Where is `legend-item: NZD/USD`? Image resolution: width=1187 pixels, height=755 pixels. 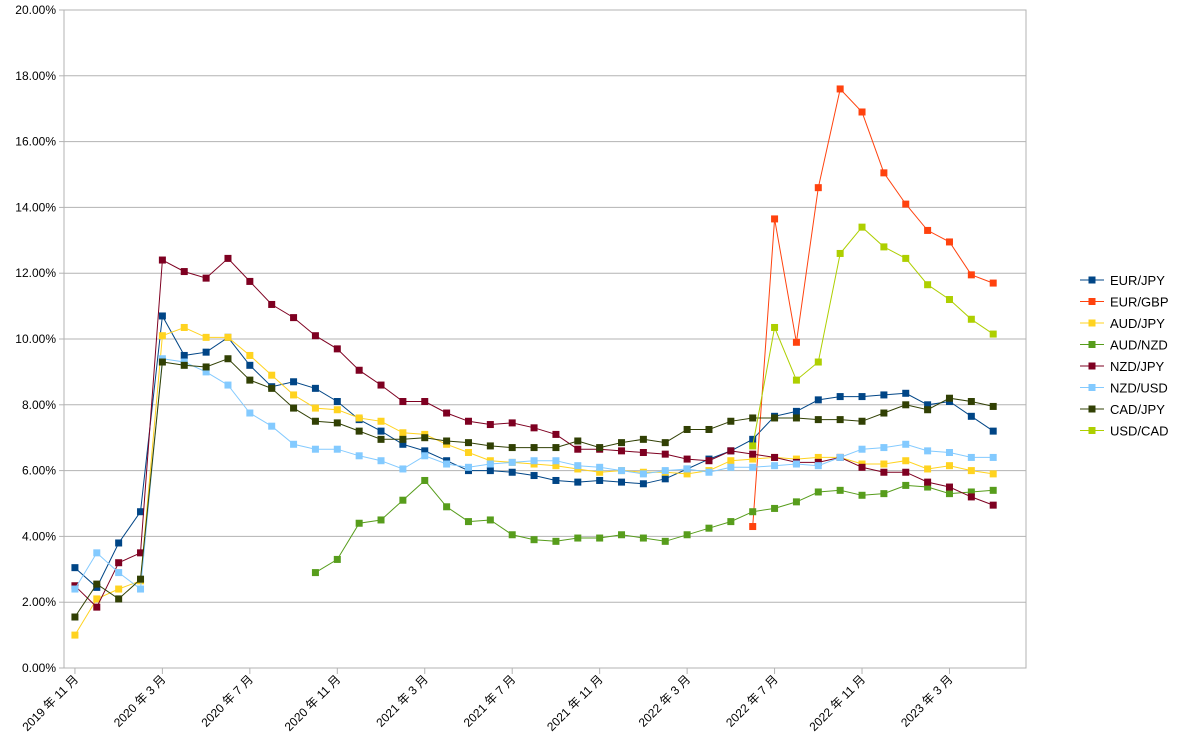
legend-item: NZD/USD is located at coordinates (1124, 388).